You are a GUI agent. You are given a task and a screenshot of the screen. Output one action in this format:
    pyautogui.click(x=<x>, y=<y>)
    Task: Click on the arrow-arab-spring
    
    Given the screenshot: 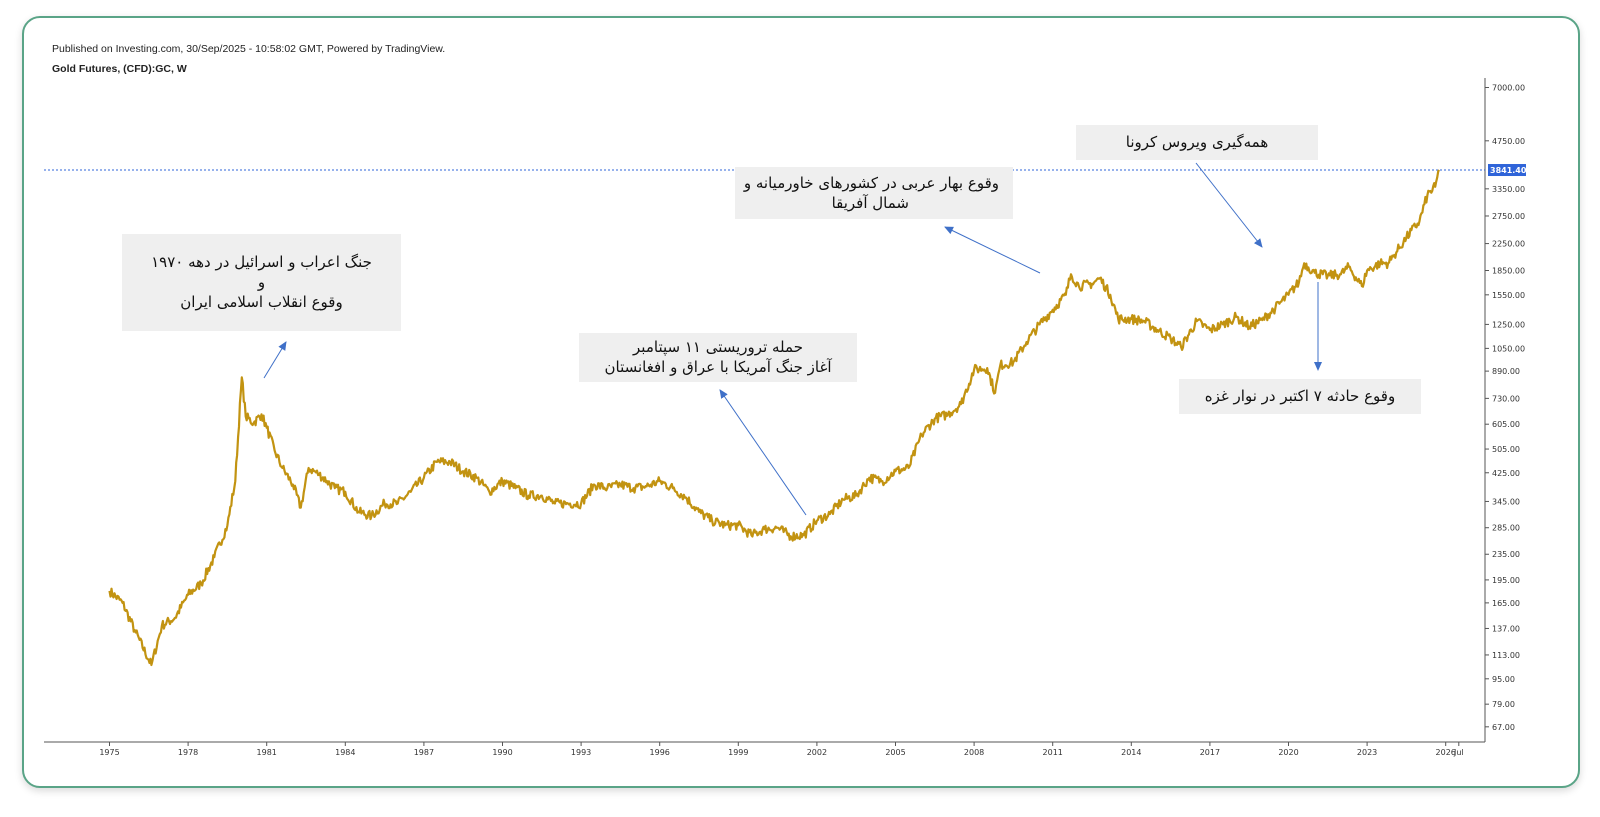 What is the action you would take?
    pyautogui.click(x=992, y=250)
    